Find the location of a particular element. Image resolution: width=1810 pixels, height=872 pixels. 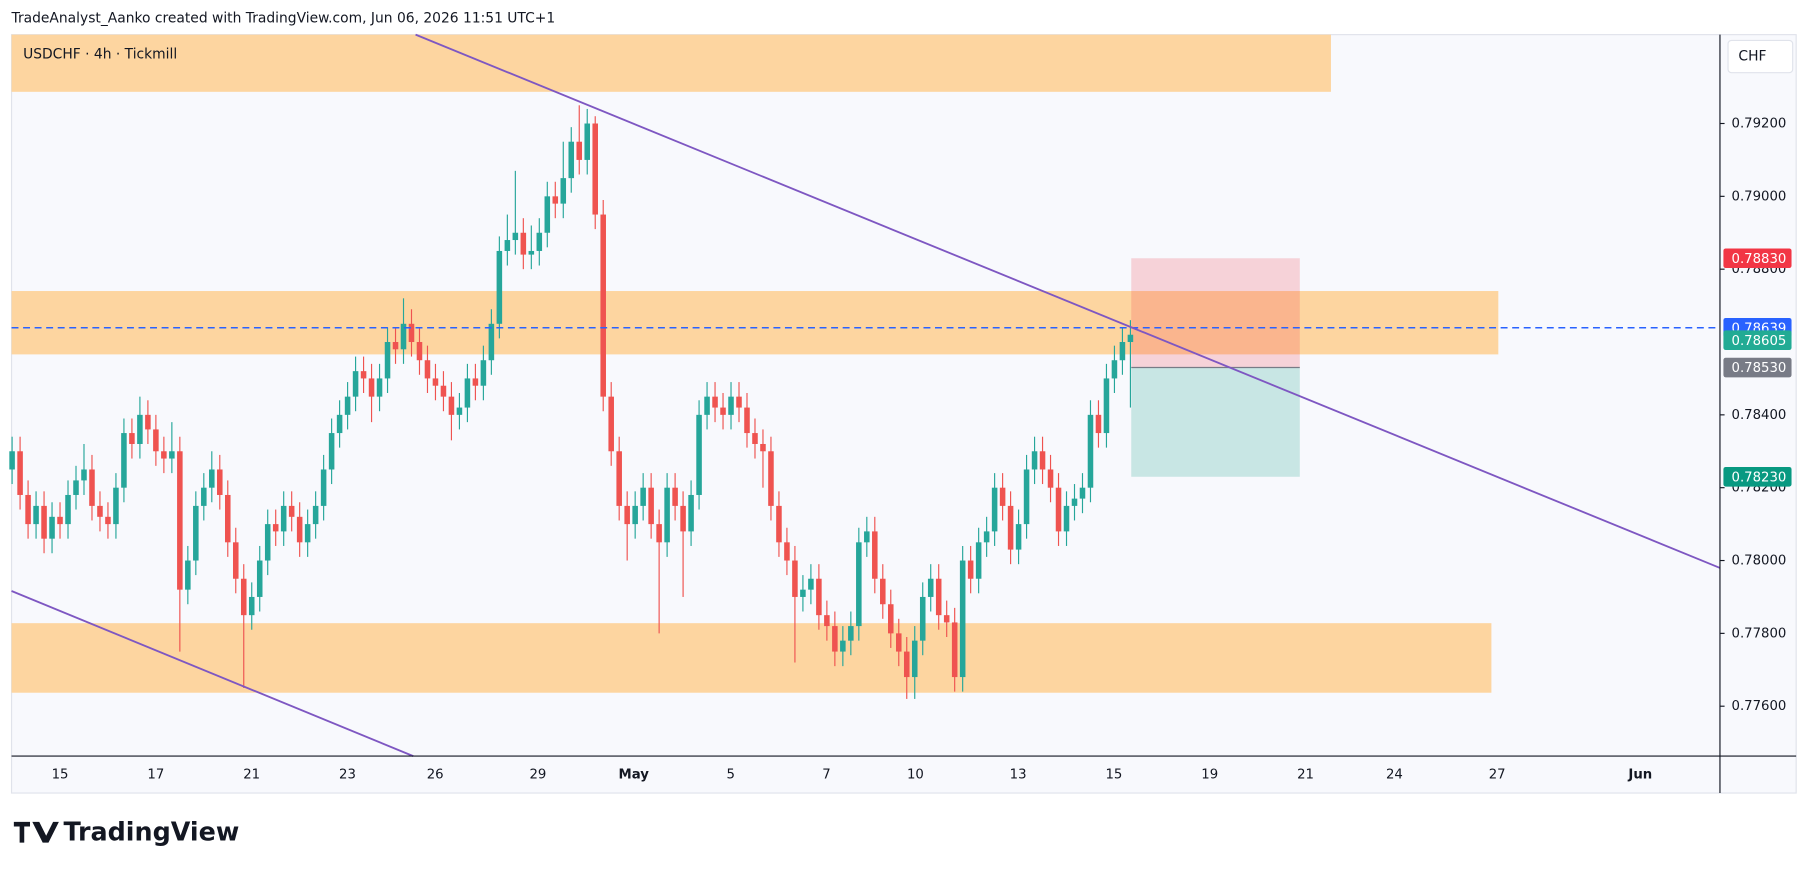

y-tick-label: 0.78400 is located at coordinates (1759, 415).